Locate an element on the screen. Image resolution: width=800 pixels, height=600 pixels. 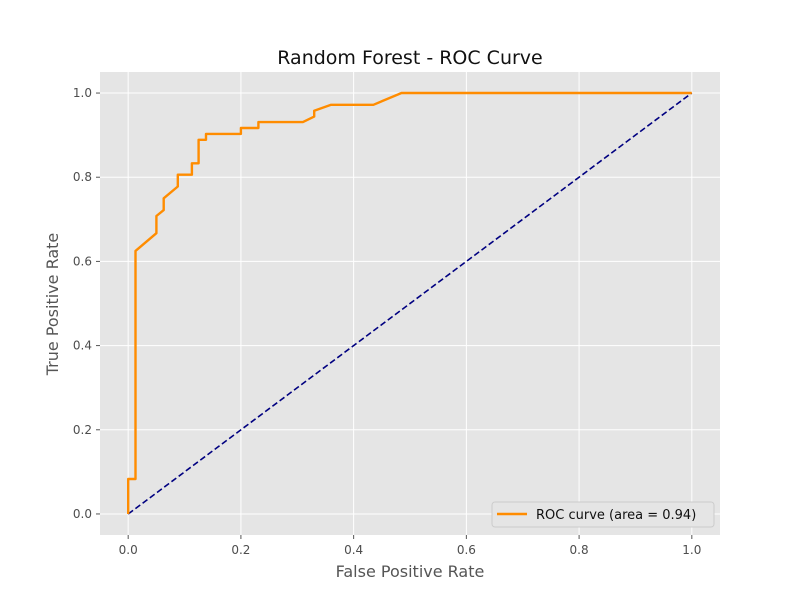
x-tick-label: 0.8 is located at coordinates (579, 550).